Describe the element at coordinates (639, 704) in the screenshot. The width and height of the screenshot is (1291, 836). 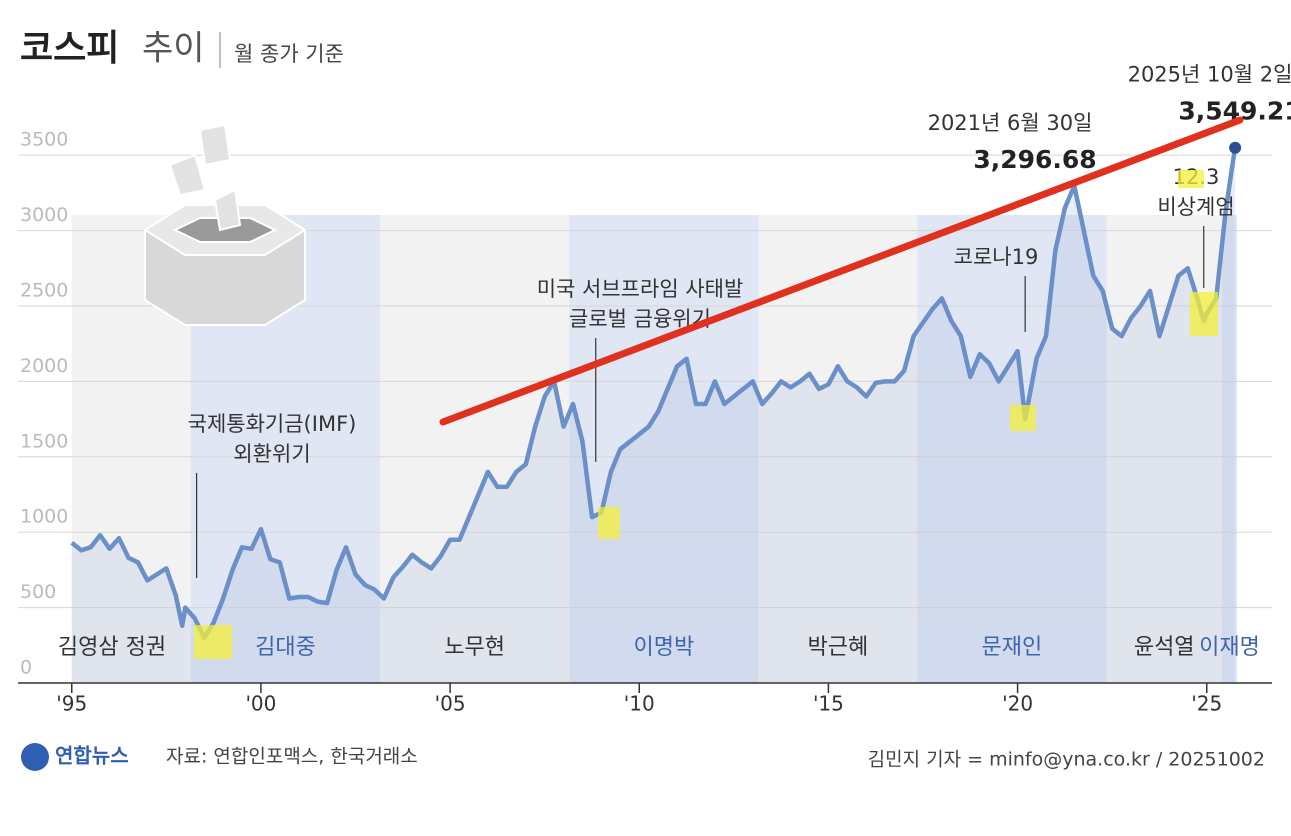
I see `x-tick-label: '10` at that location.